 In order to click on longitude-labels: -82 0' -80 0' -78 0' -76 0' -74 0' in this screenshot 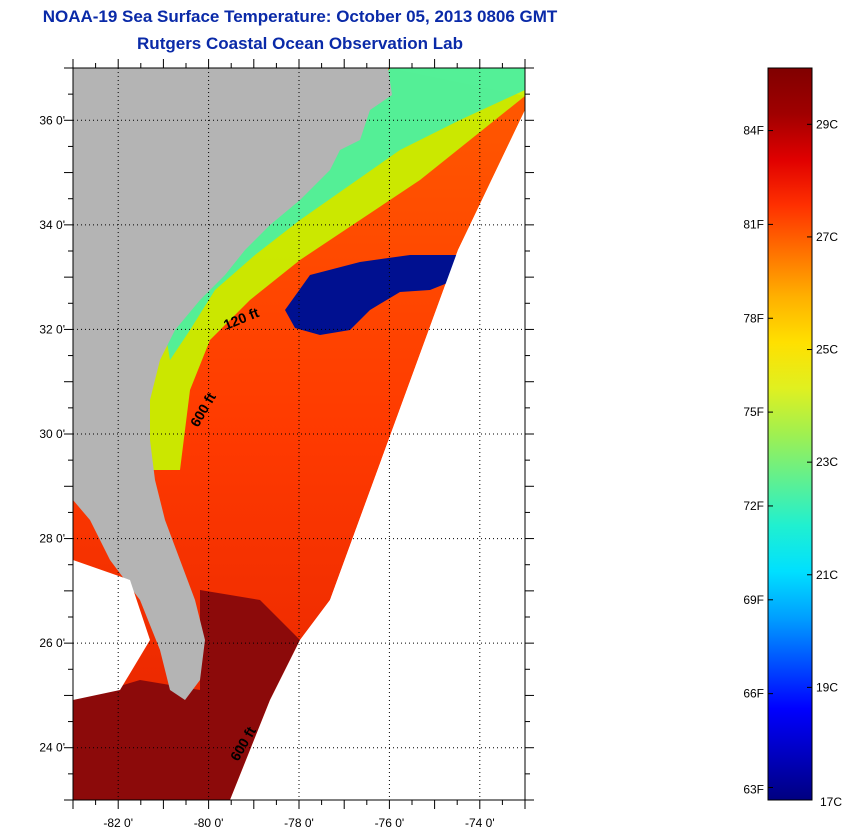, I will do `click(298, 823)`.